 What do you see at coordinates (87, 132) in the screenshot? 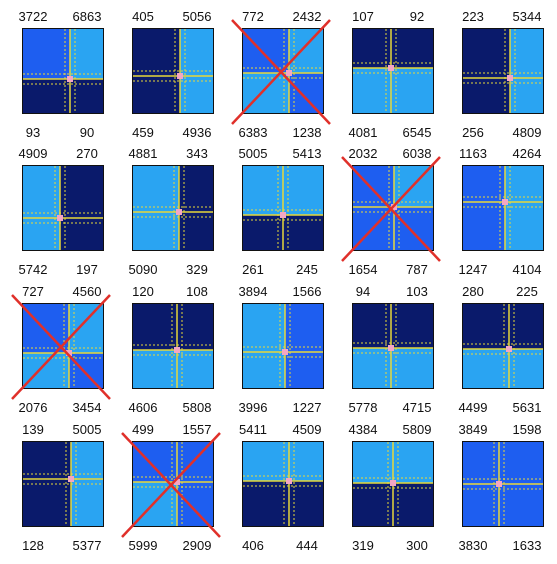
I see `count-br: 90` at bounding box center [87, 132].